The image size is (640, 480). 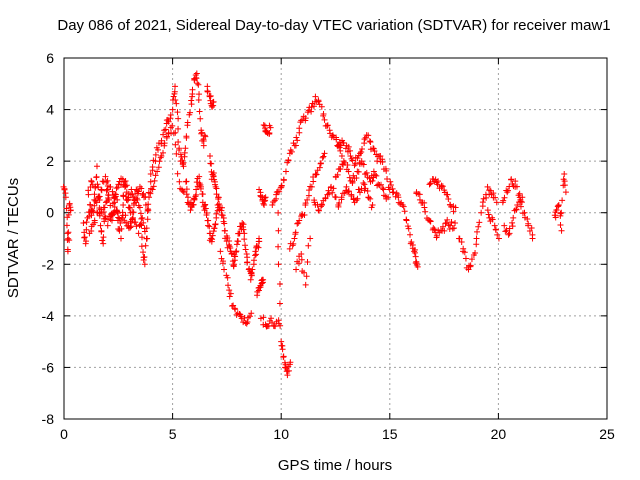 I want to click on y-tick-label: 4, so click(x=50, y=110).